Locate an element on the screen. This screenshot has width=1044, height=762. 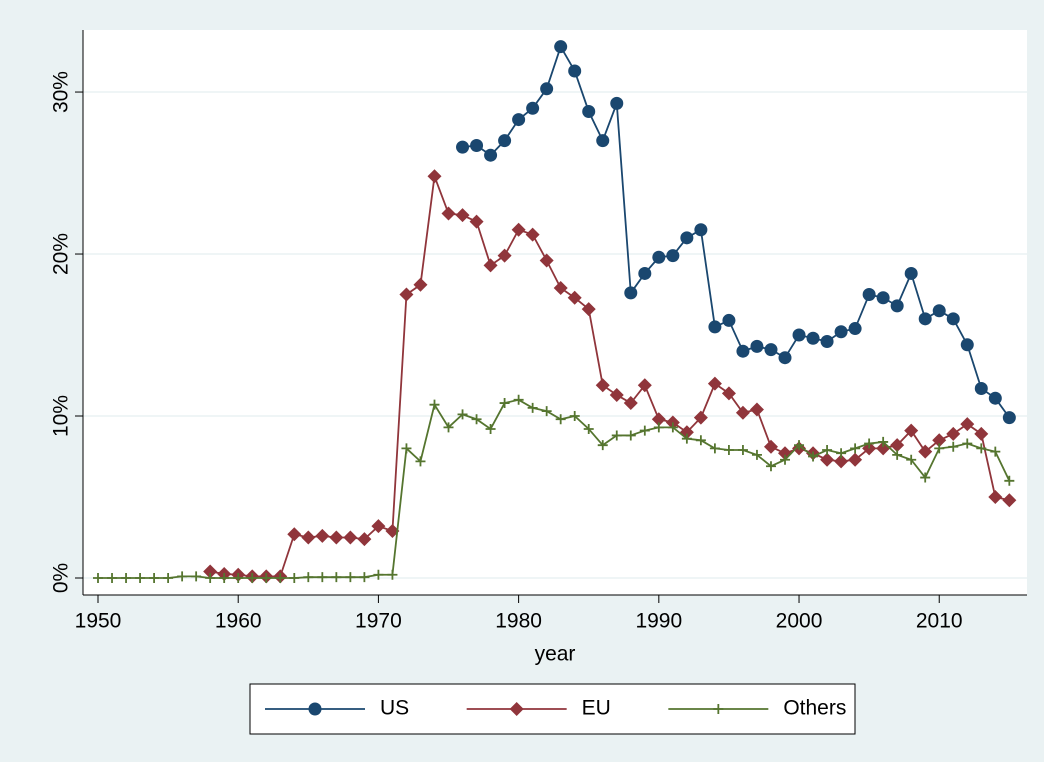
x-tick-label: 1990 is located at coordinates (658, 621).